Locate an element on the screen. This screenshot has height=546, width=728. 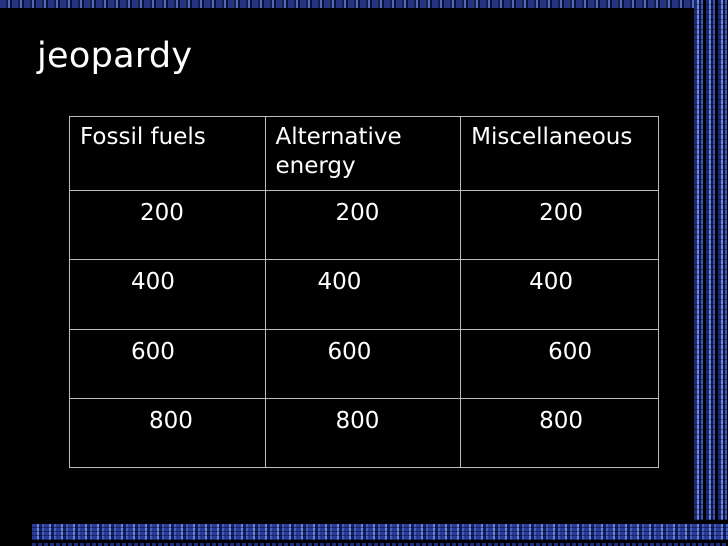
cell-miscellaneous-400: 400 is located at coordinates (559, 294).